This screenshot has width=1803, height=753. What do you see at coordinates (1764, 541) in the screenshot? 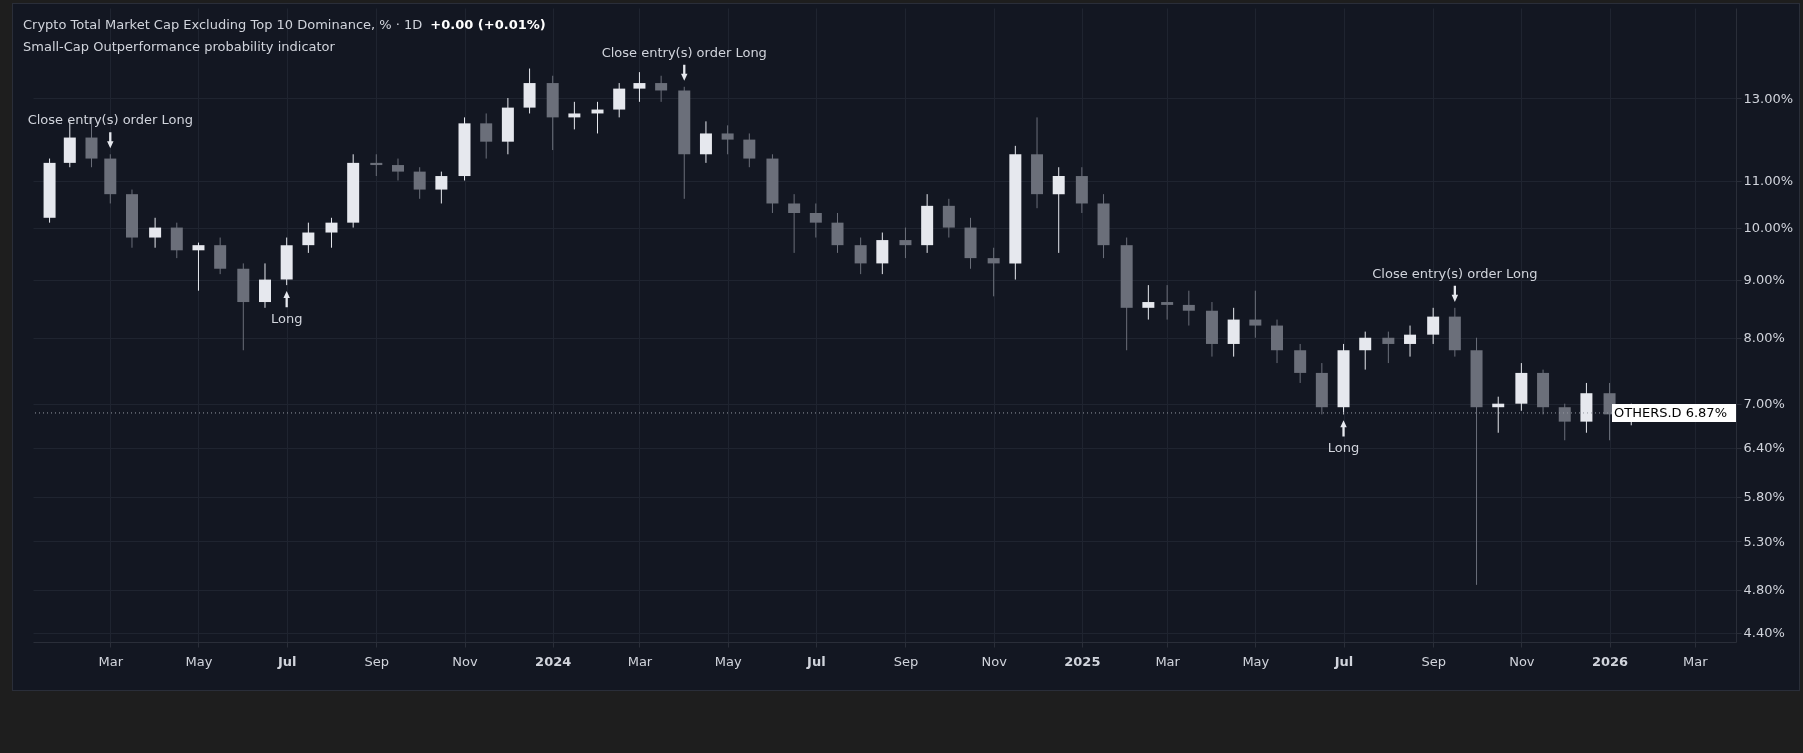
I see `y-tick-label: 5.30%` at bounding box center [1764, 541].